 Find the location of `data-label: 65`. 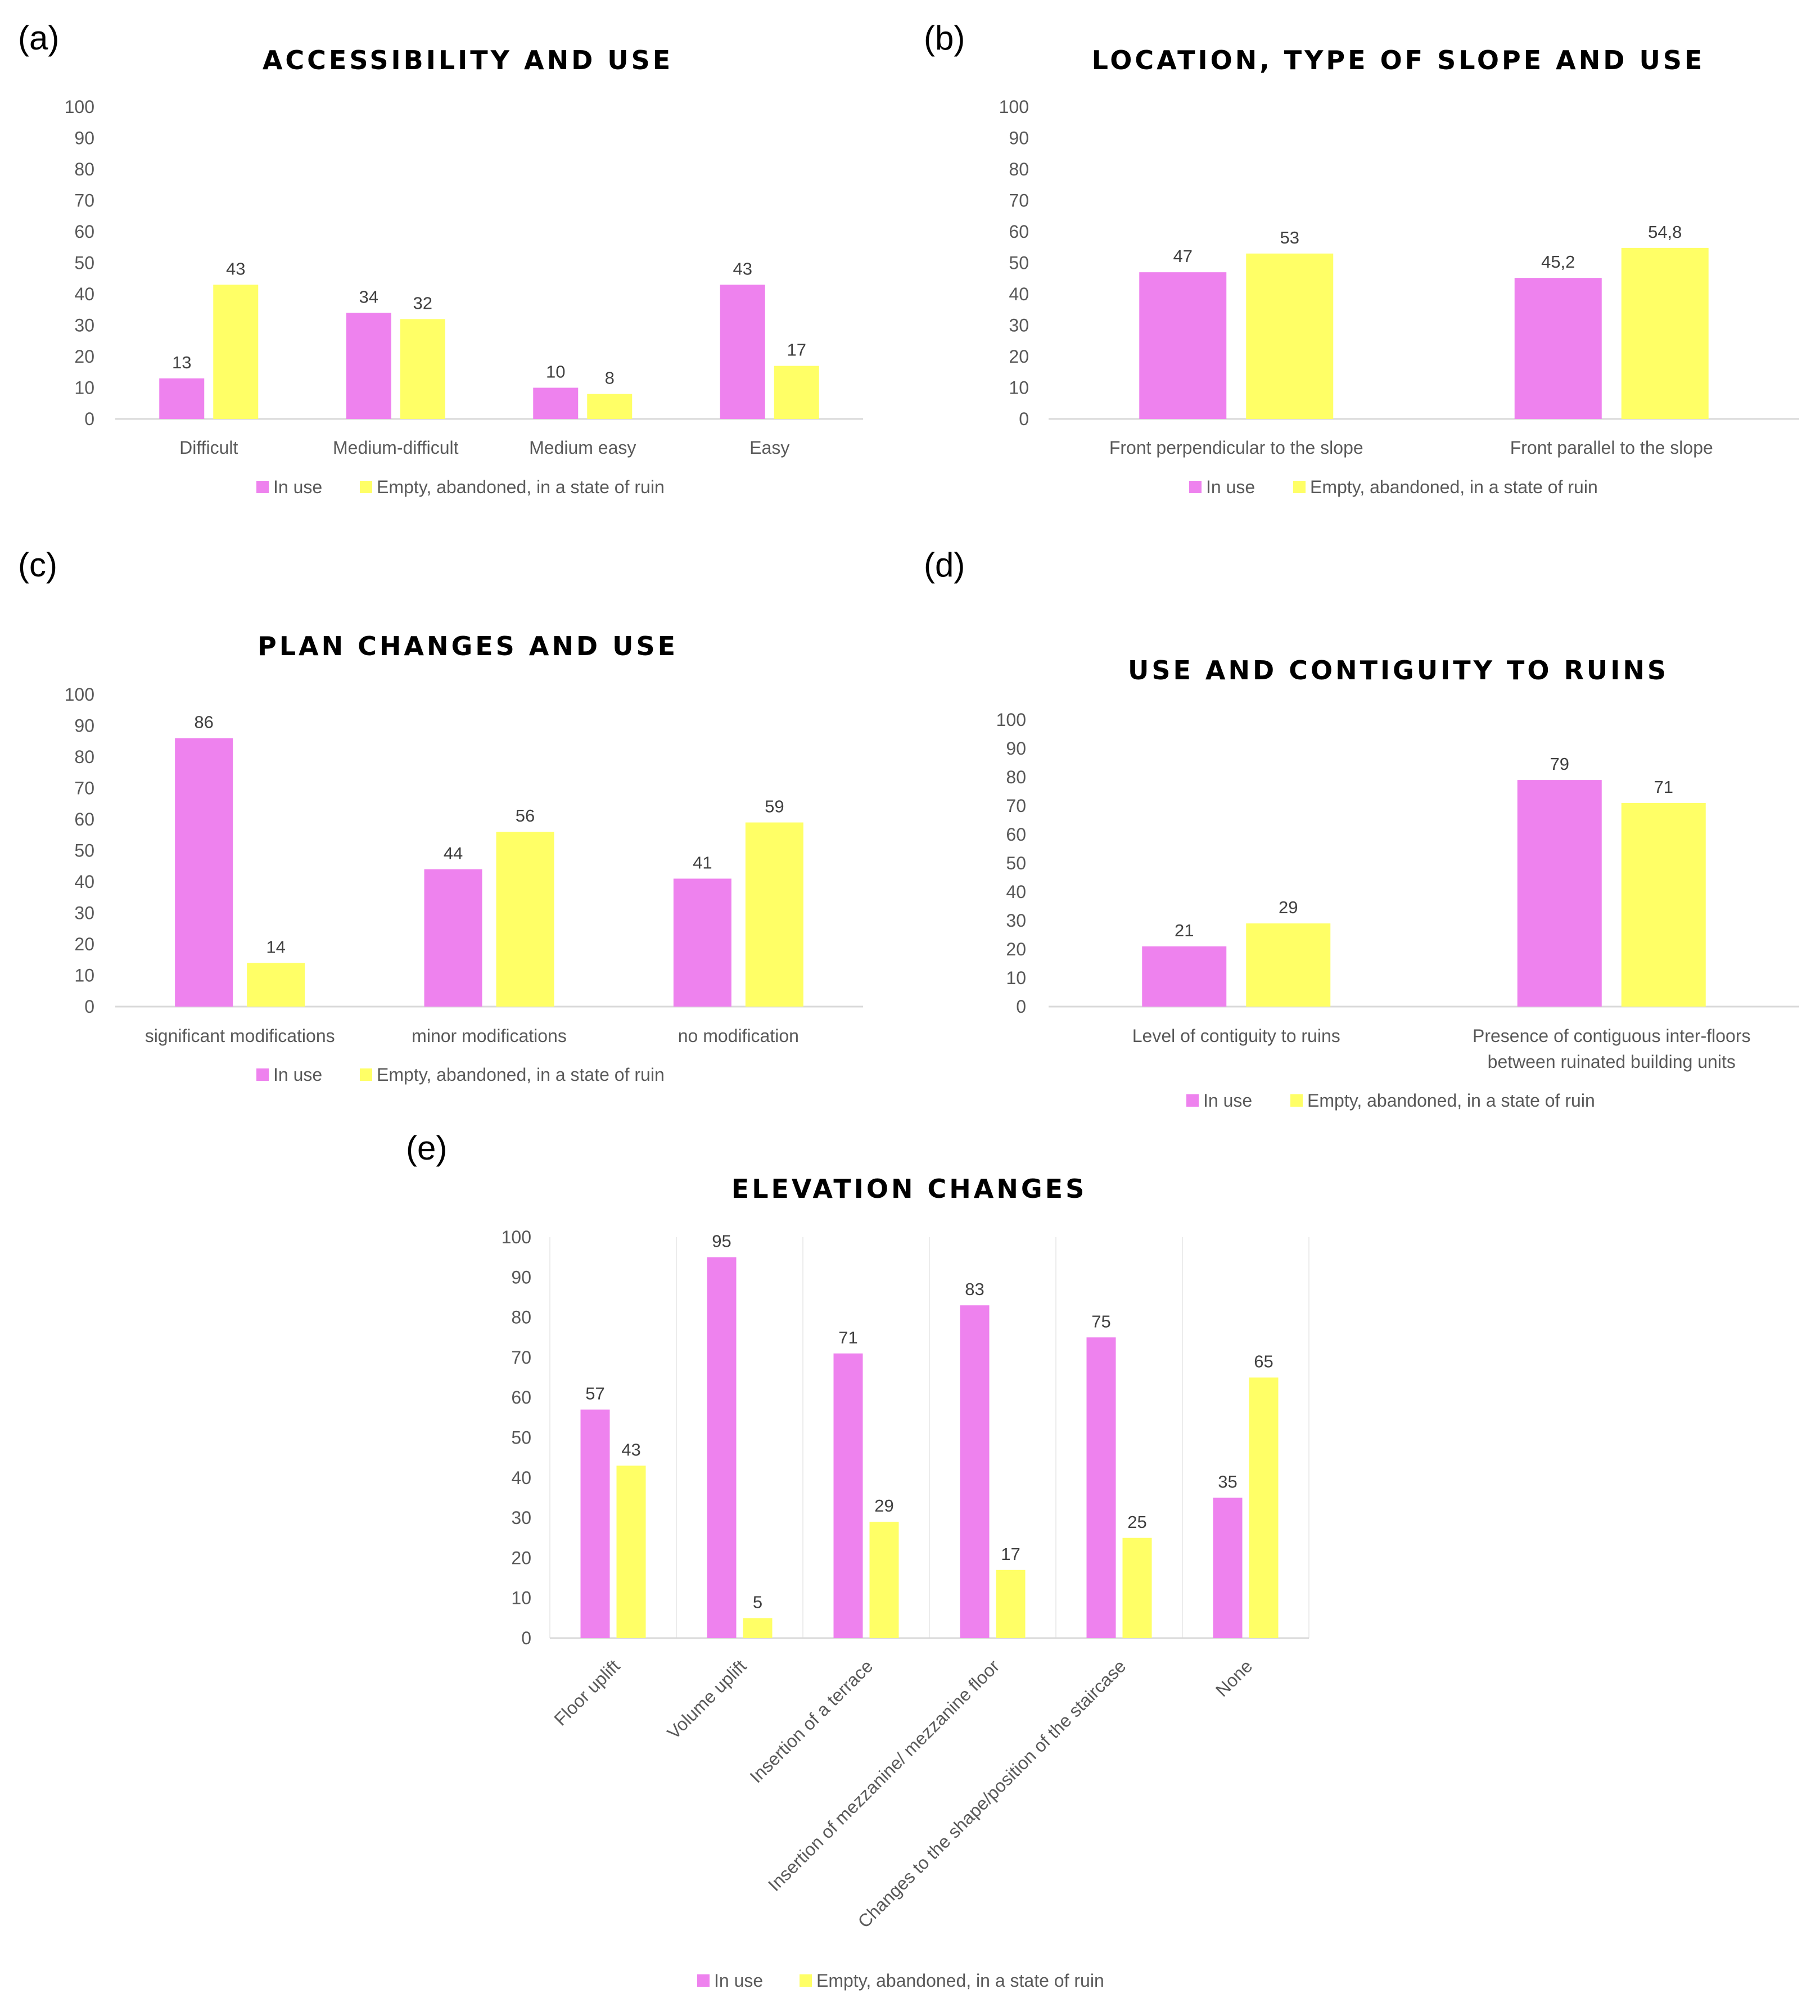

data-label: 65 is located at coordinates (1263, 1362).